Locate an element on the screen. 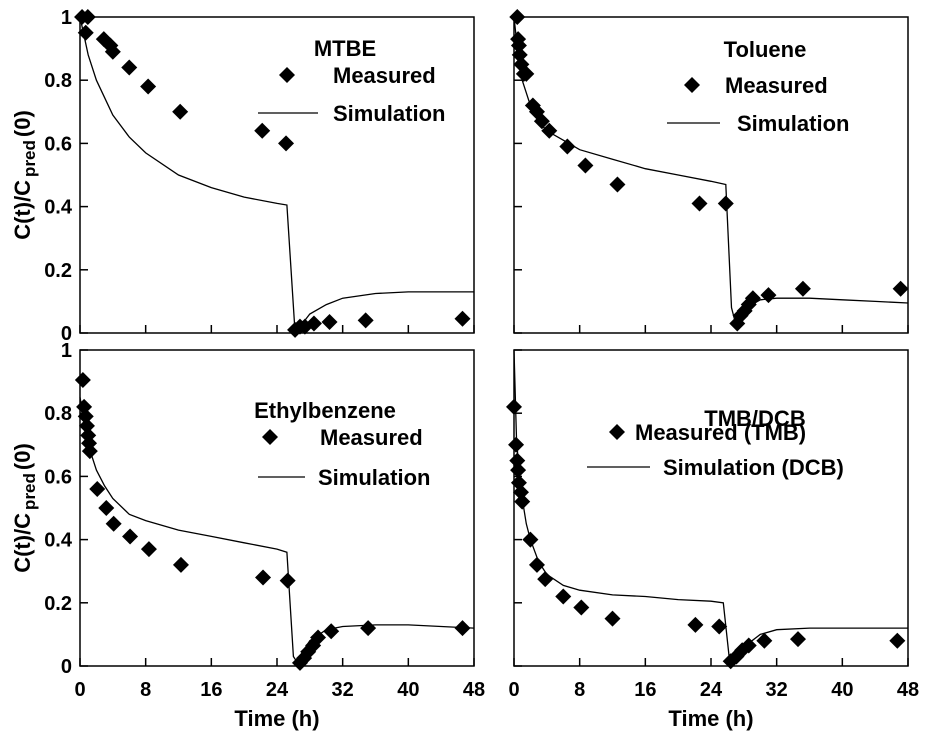 The height and width of the screenshot is (742, 930). x-axis-label: Time (h) is located at coordinates (710, 718).